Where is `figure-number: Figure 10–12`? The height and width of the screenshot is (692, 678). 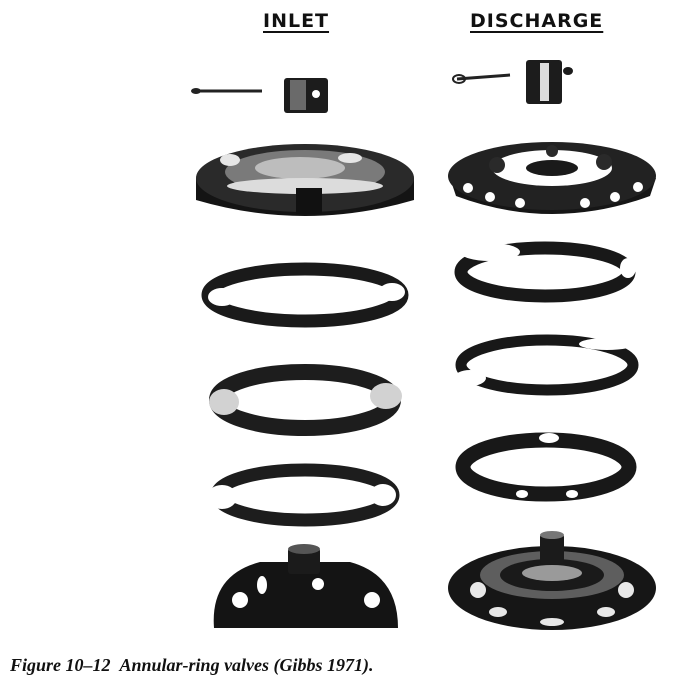
figure-number: Figure 10–12 is located at coordinates (60, 665).